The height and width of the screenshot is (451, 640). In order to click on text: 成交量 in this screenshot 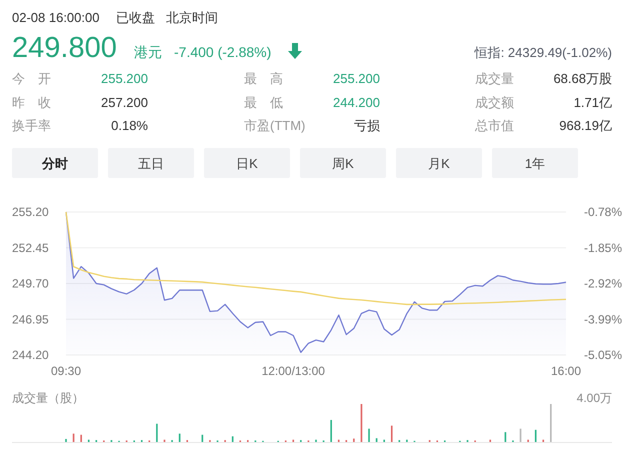, I will do `click(494, 78)`.